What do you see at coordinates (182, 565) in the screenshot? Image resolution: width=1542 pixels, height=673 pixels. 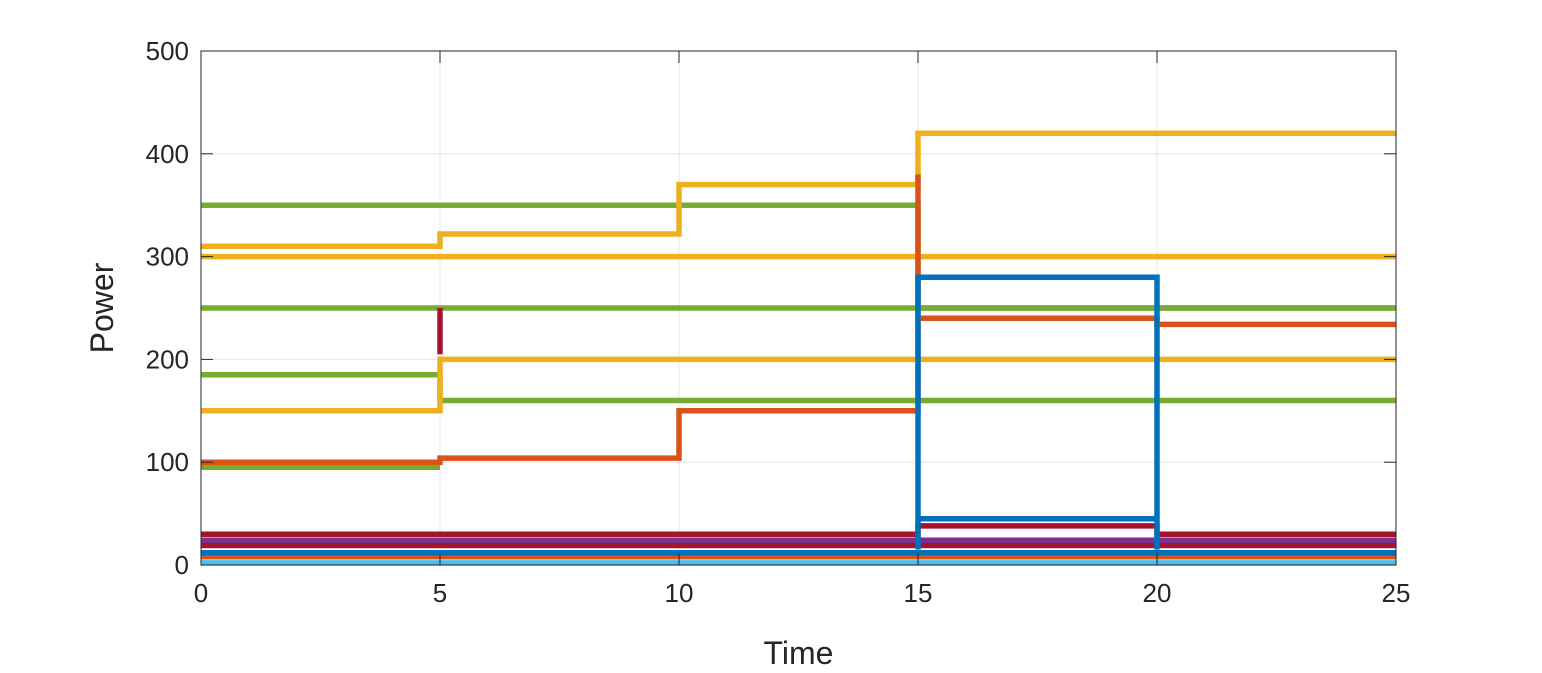 I see `y-tick-label: 0` at bounding box center [182, 565].